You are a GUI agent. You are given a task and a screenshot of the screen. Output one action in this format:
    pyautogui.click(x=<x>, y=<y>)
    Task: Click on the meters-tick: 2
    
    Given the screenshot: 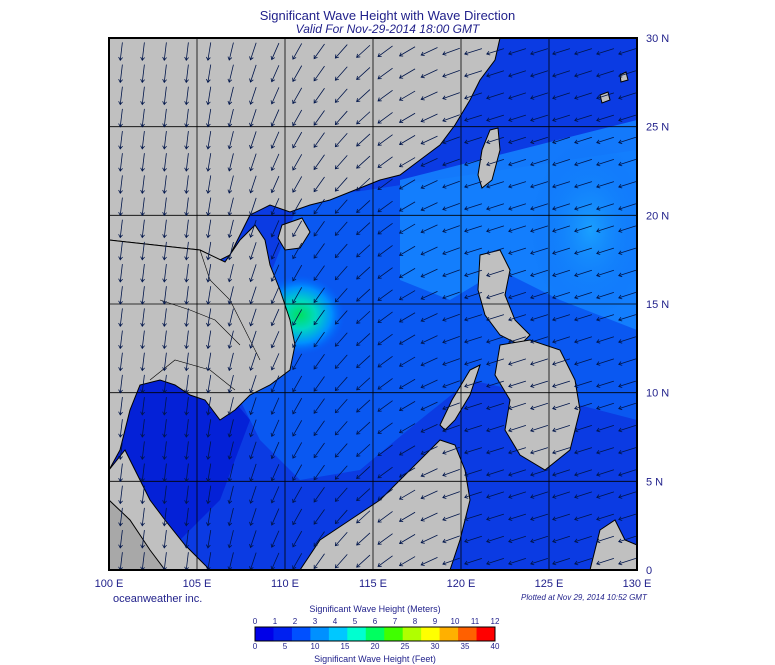 What is the action you would take?
    pyautogui.click(x=295, y=621)
    